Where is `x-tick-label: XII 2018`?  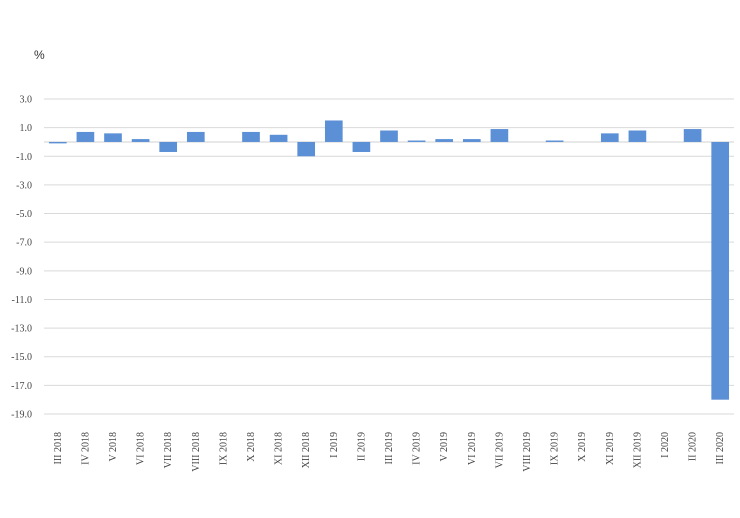 x-tick-label: XII 2018 is located at coordinates (306, 450).